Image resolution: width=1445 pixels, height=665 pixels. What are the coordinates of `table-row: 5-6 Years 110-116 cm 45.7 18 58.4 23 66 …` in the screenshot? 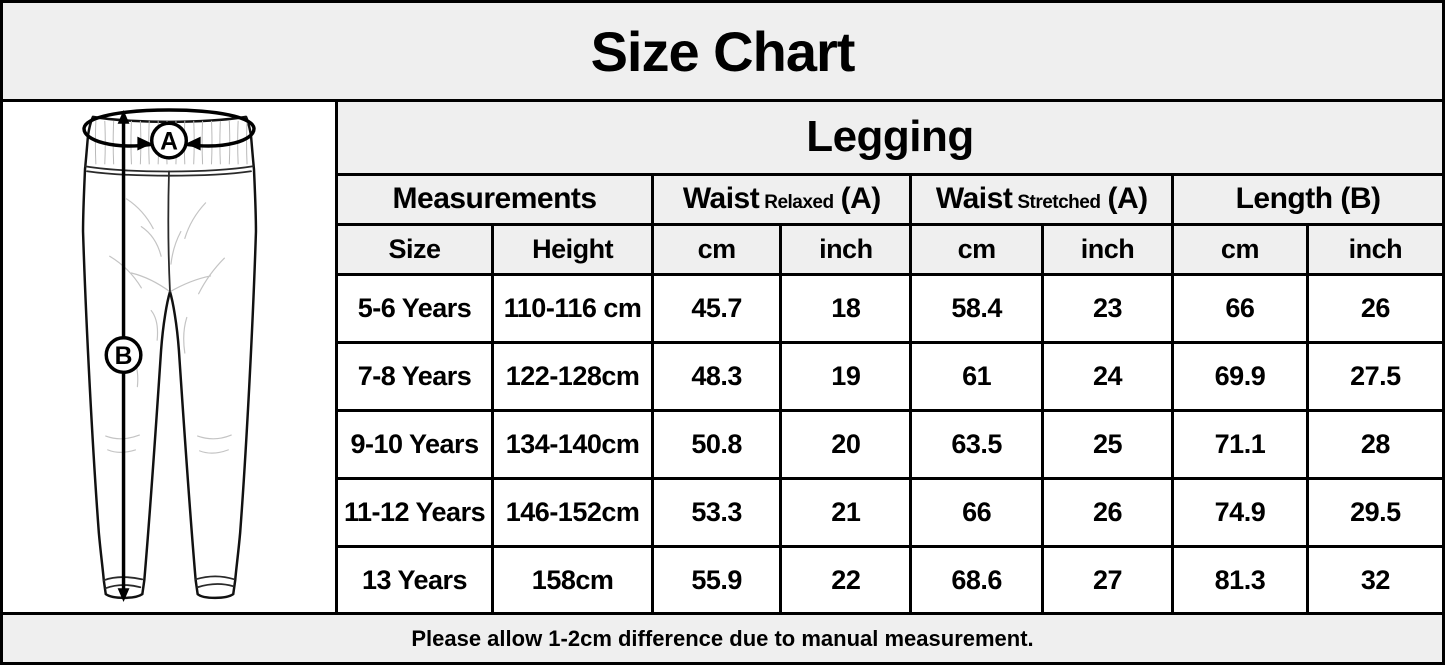 It's located at (890, 308).